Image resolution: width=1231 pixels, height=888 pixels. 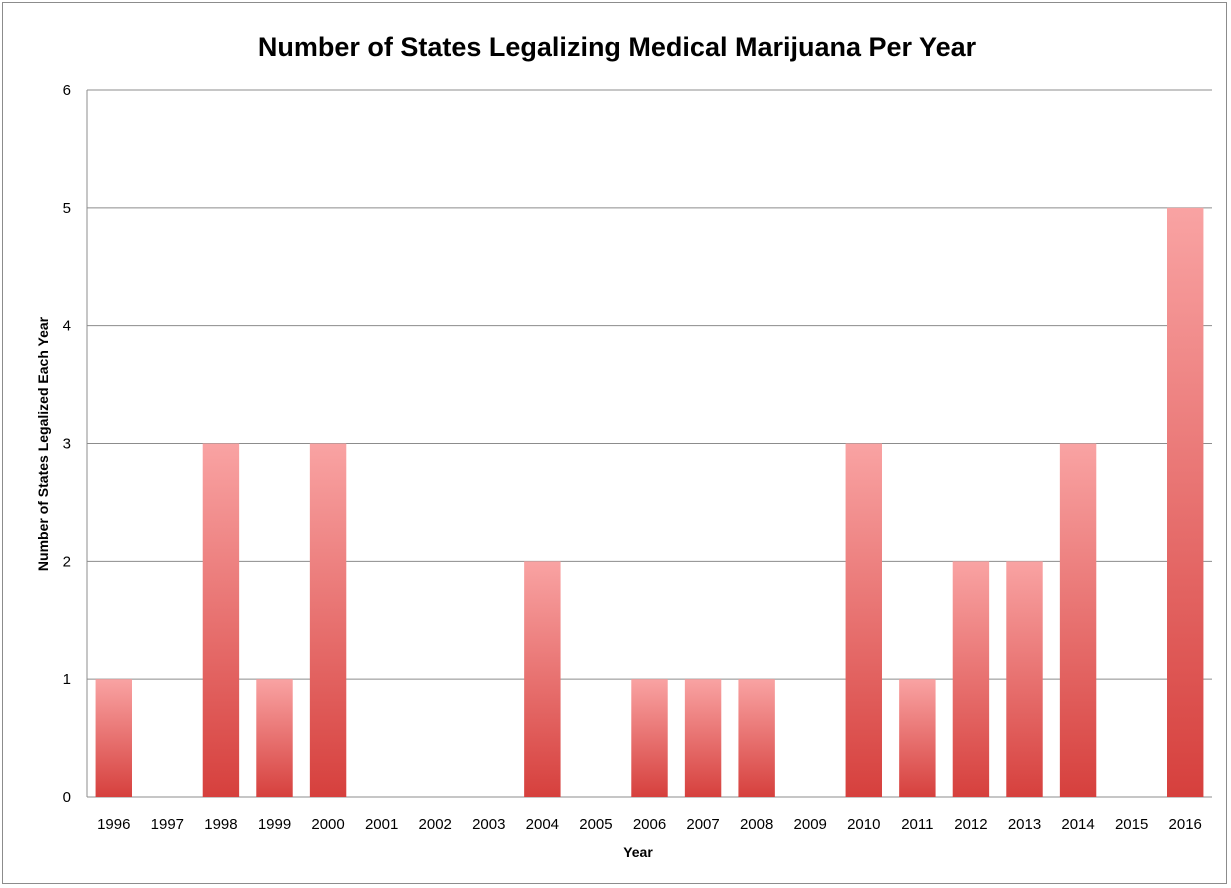 I want to click on x-tick-label: 2006, so click(x=649, y=824).